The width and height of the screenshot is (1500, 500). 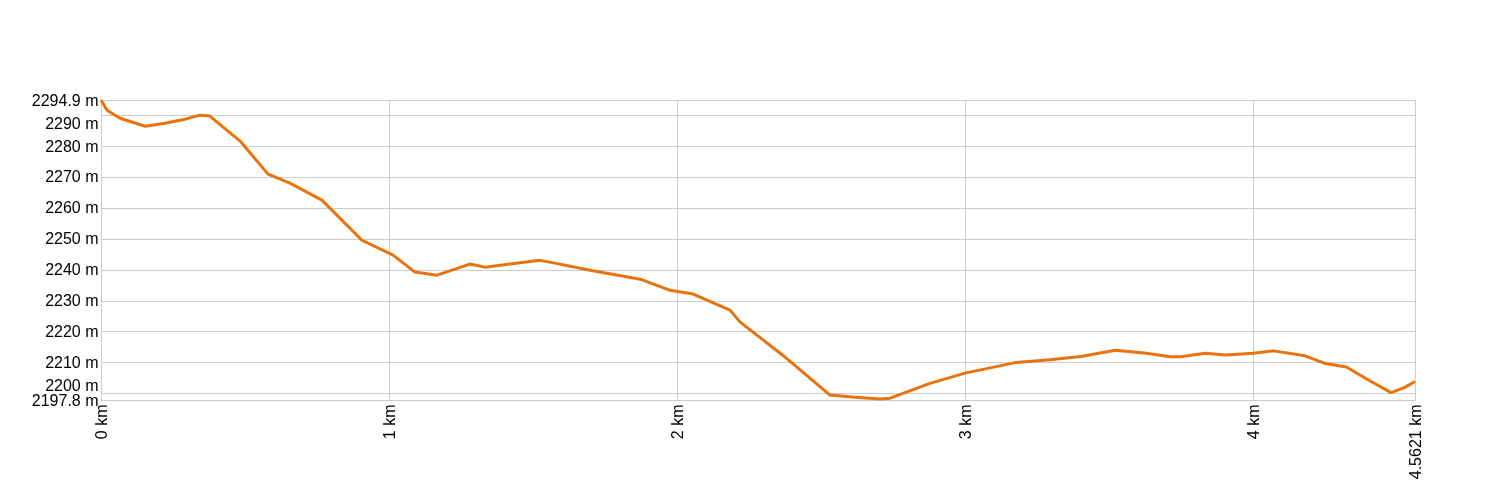 I want to click on y-tick-label: 2197.8 m, so click(x=65, y=400).